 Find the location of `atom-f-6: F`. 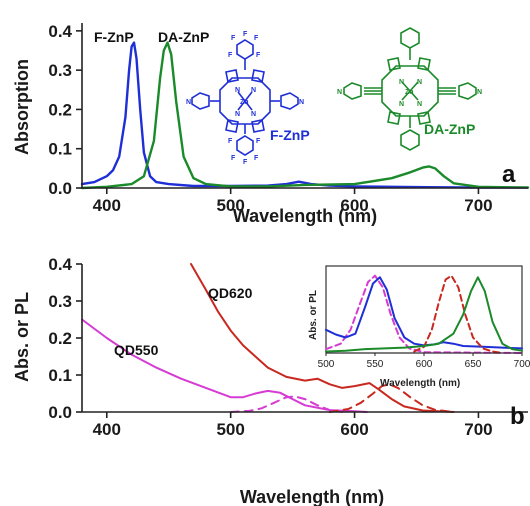

atom-f-6: F is located at coordinates (230, 141).